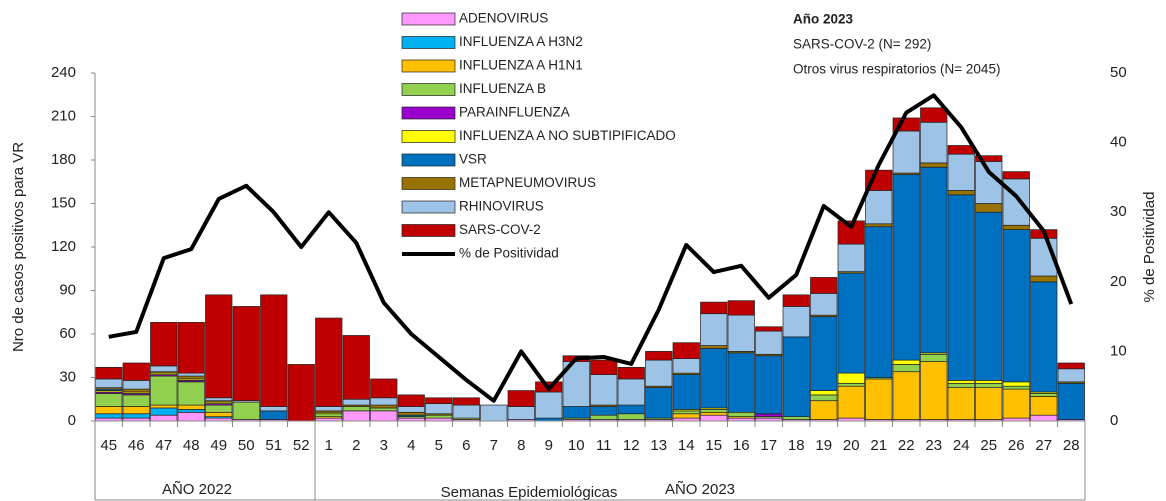 This screenshot has height=501, width=1166. What do you see at coordinates (473, 159) in the screenshot?
I see `legend-label: VSR` at bounding box center [473, 159].